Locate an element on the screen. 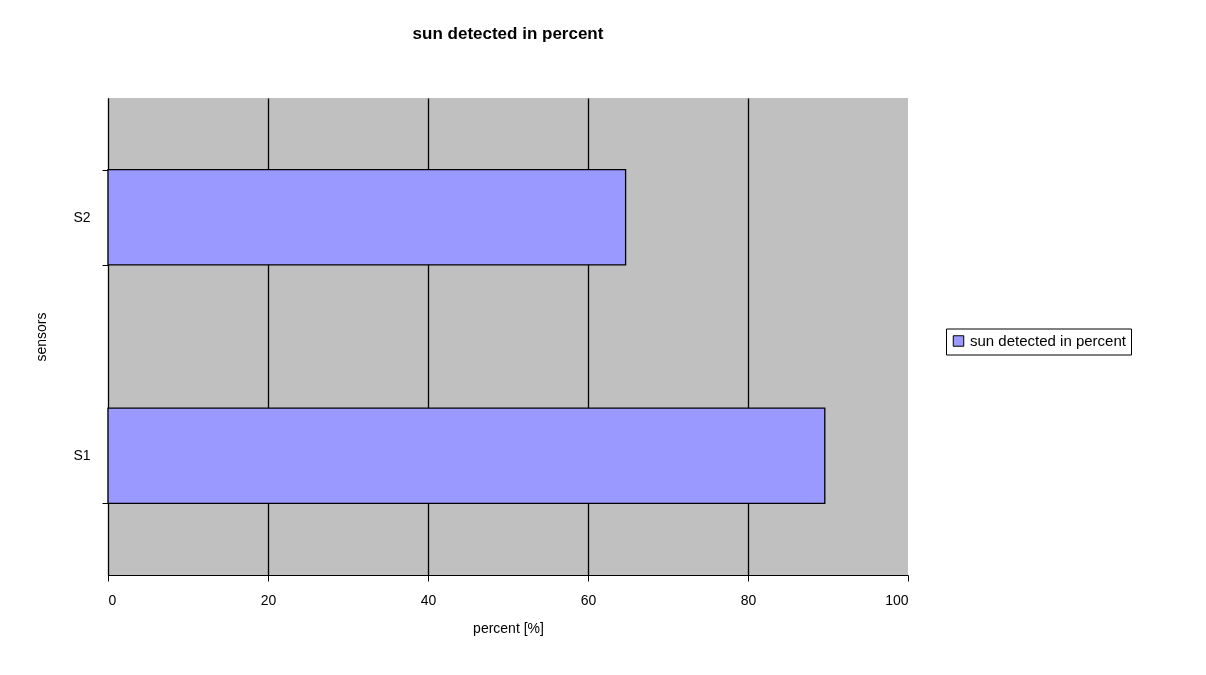 Image resolution: width=1206 pixels, height=675 pixels. x-tick-label: 80 is located at coordinates (748, 599).